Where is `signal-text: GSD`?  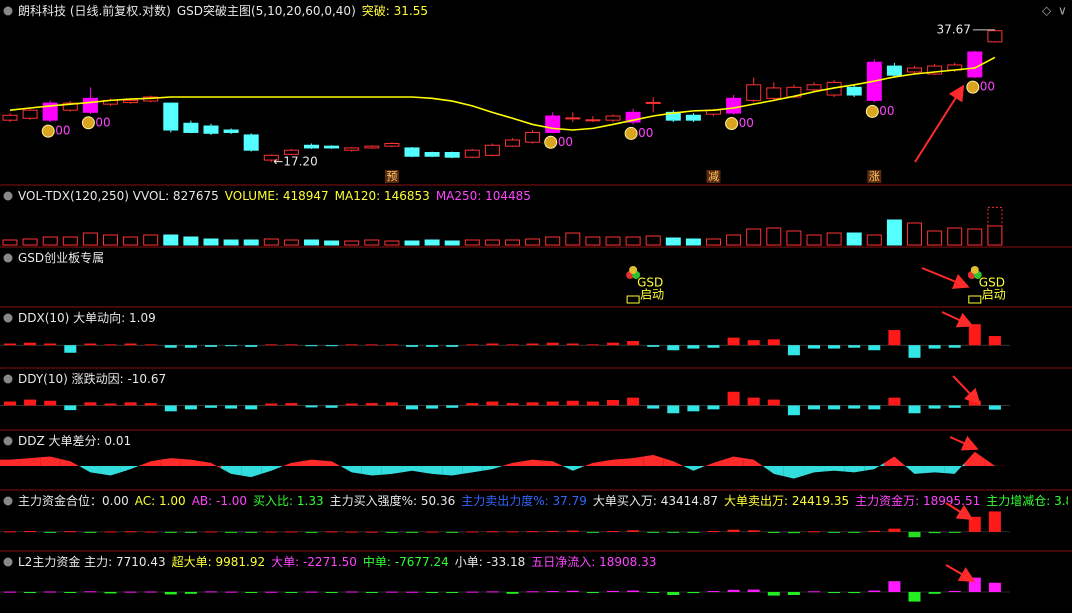 signal-text: GSD is located at coordinates (992, 283).